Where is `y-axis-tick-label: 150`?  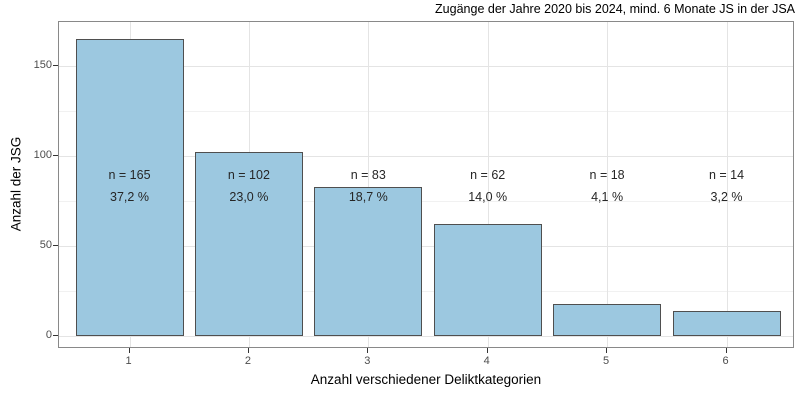
y-axis-tick-label: 150 is located at coordinates (42, 64).